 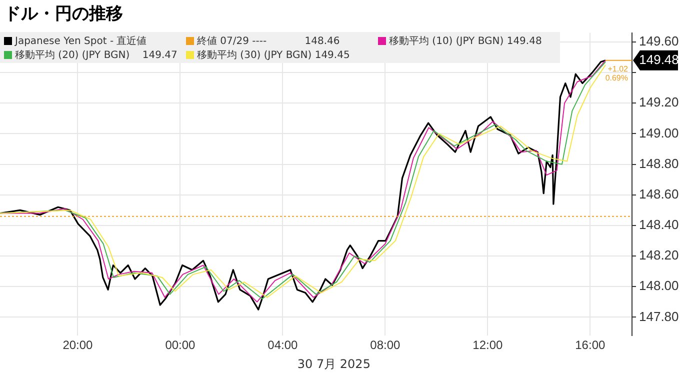 What do you see at coordinates (618, 69) in the screenshot?
I see `annotation: +1.02` at bounding box center [618, 69].